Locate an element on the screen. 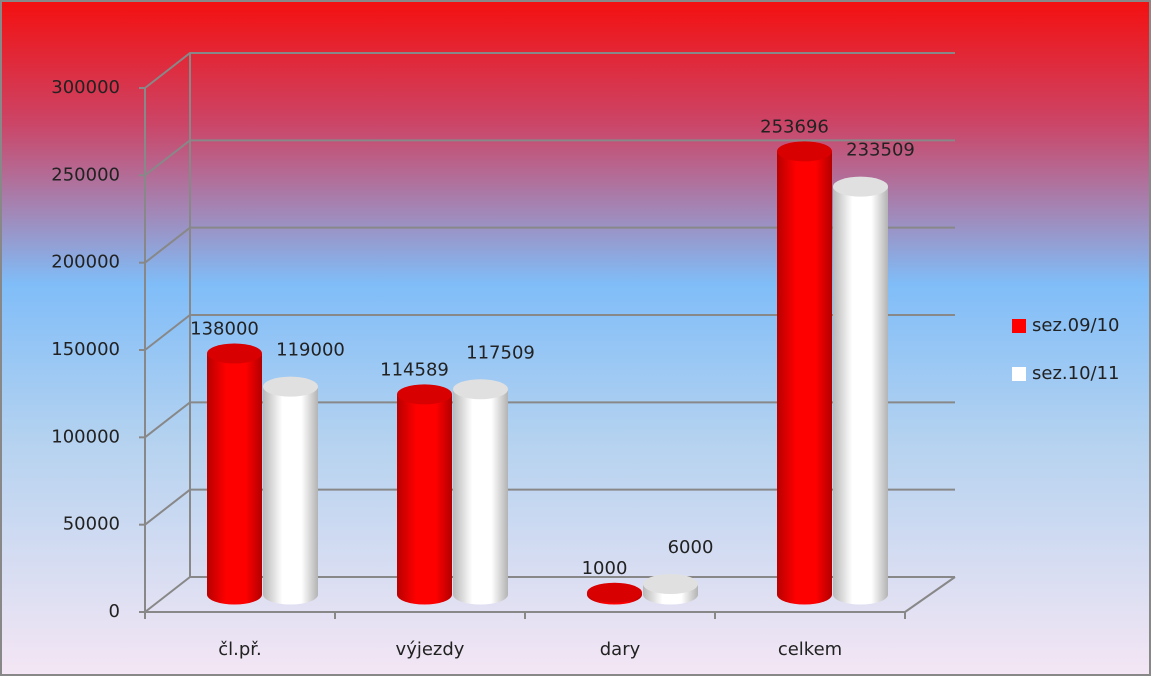 The width and height of the screenshot is (1151, 680). x-tick-label: celkem is located at coordinates (810, 649).